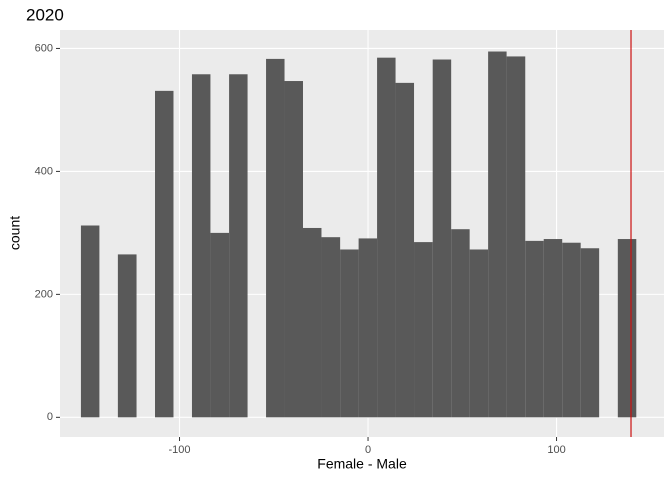 Image resolution: width=672 pixels, height=480 pixels. I want to click on x-tick-label: 100, so click(556, 450).